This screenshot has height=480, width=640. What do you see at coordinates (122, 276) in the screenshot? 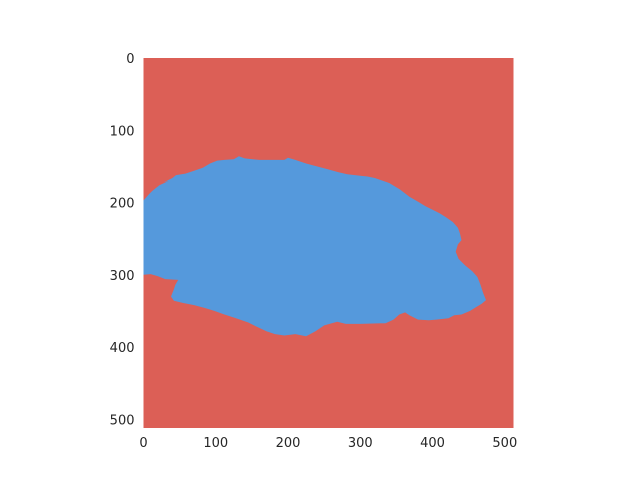
I see `y-tick-label: 300` at bounding box center [122, 276].